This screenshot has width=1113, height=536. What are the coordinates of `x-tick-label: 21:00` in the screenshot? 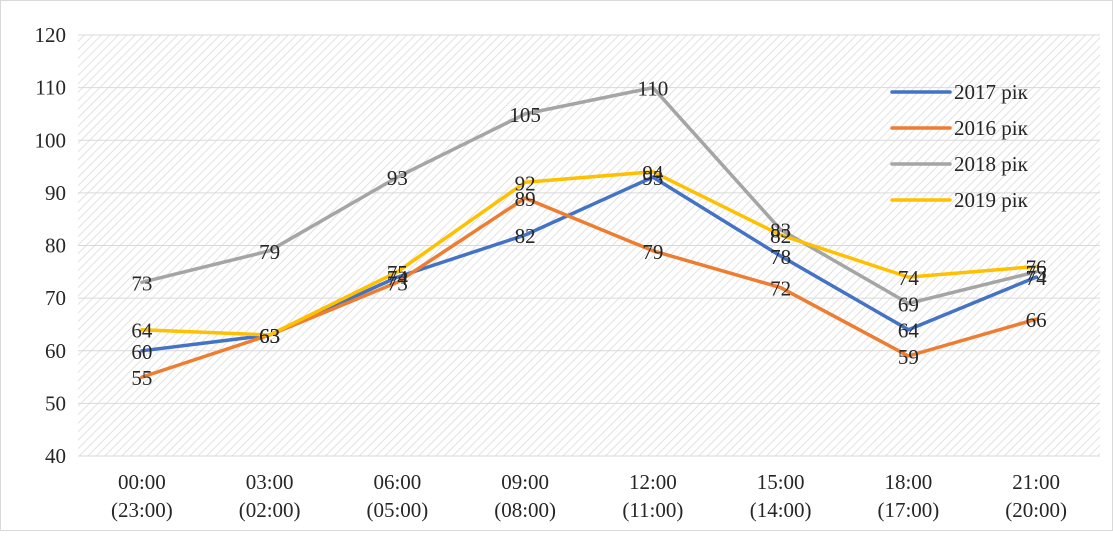 It's located at (1036, 482).